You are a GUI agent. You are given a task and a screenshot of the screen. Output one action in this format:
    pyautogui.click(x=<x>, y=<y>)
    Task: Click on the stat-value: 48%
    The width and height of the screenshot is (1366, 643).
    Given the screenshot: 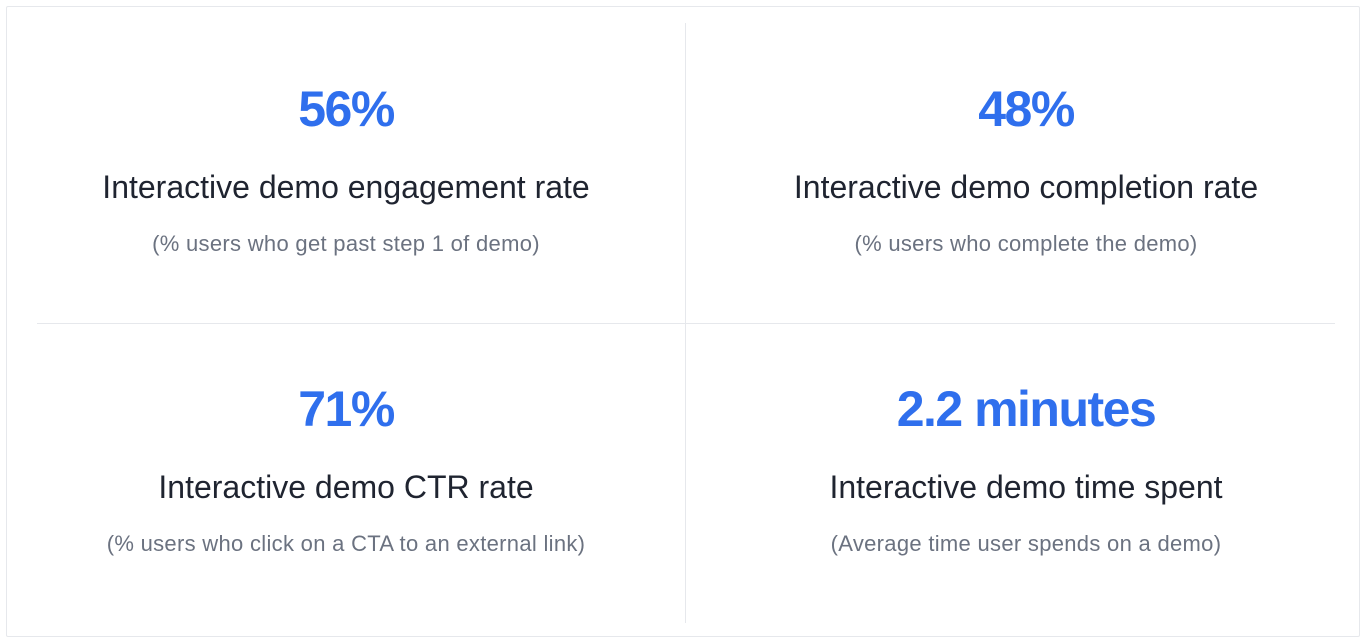 What is the action you would take?
    pyautogui.click(x=1026, y=109)
    